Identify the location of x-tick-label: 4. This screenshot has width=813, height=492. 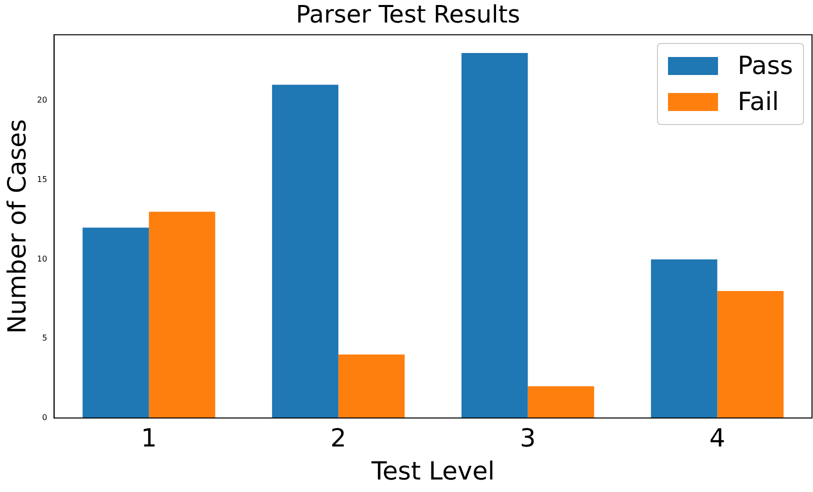
(717, 438).